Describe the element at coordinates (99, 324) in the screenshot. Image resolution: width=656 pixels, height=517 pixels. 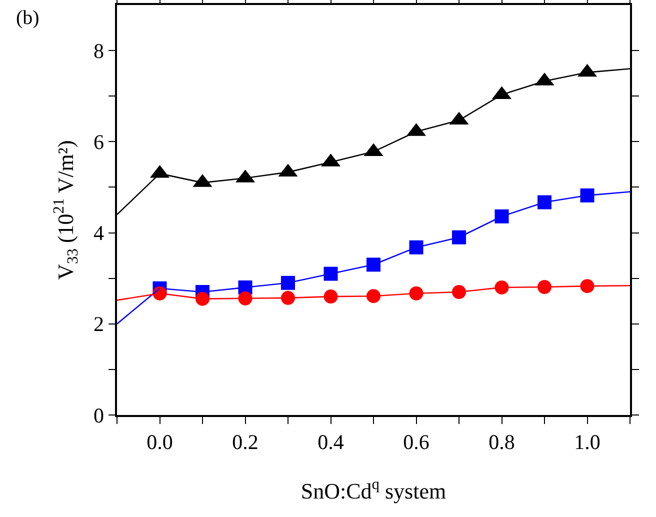
I see `y-tick-label: 2` at that location.